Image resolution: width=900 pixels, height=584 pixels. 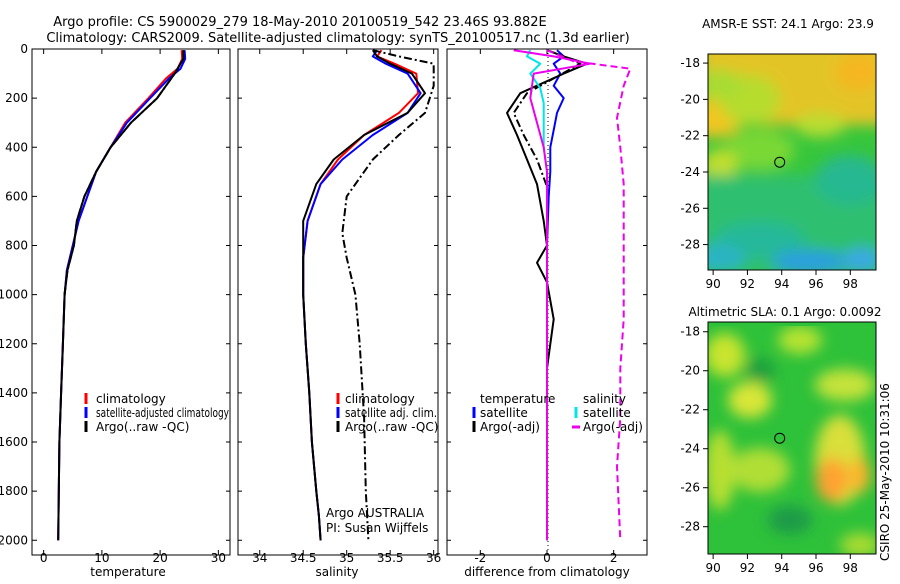 I want to click on x-tick-label: 10, so click(x=101, y=558).